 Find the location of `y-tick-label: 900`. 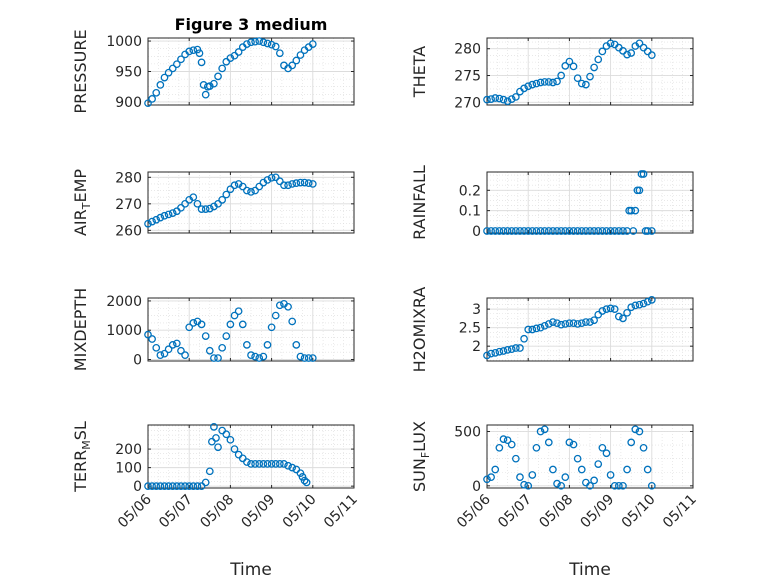

y-tick-label: 900 is located at coordinates (128, 103).